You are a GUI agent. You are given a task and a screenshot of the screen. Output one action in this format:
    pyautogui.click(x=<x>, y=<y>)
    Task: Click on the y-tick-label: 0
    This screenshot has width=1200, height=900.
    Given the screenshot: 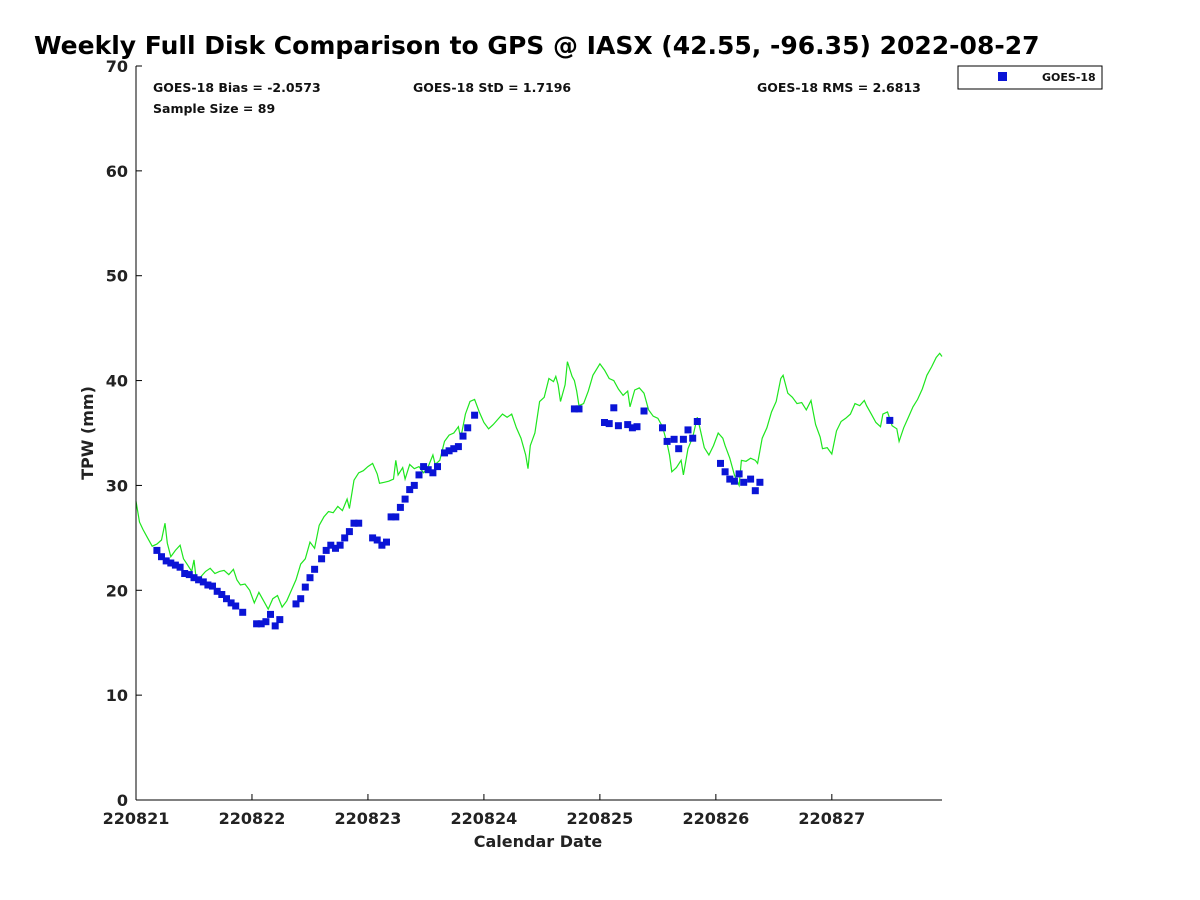 What is the action you would take?
    pyautogui.click(x=122, y=800)
    